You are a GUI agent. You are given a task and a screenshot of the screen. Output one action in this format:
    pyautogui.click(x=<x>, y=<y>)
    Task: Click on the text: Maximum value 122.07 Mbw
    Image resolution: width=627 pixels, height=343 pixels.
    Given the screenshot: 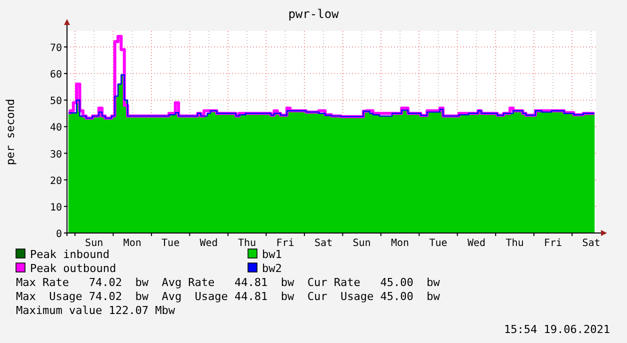 What is the action you would take?
    pyautogui.click(x=96, y=310)
    